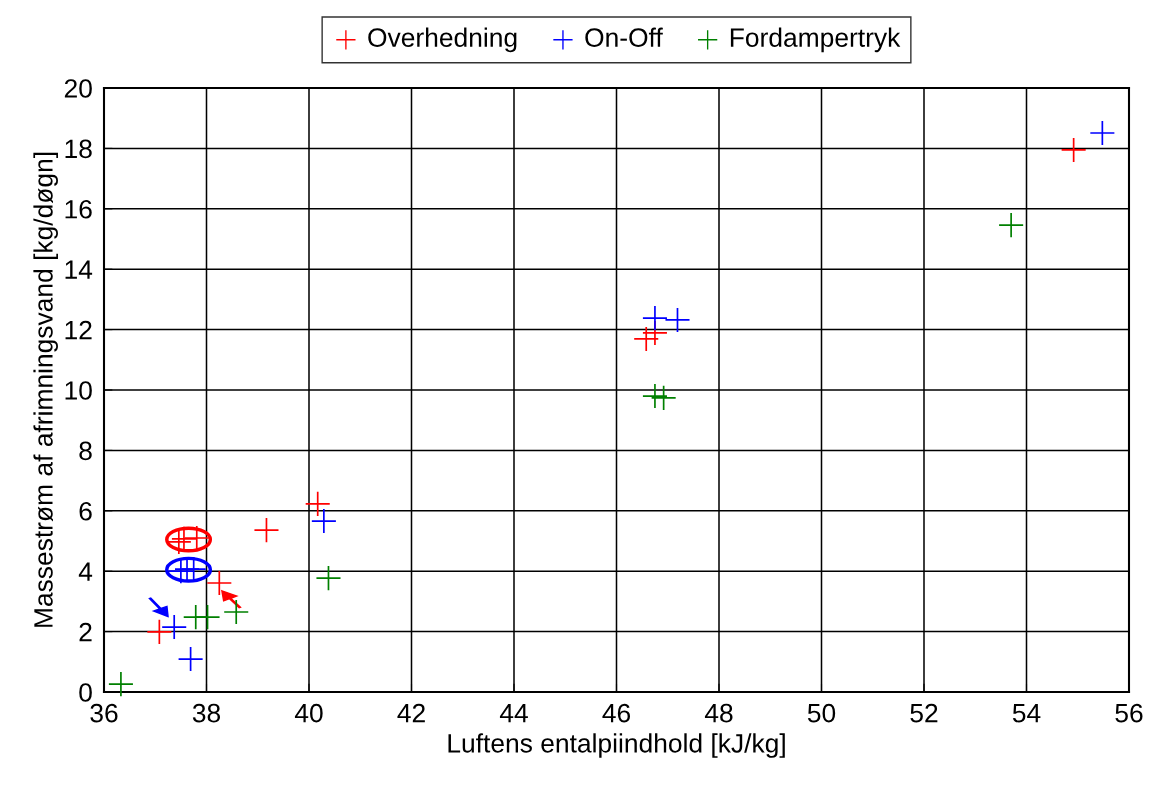  I want to click on legend-label: Overhedning, so click(442, 40).